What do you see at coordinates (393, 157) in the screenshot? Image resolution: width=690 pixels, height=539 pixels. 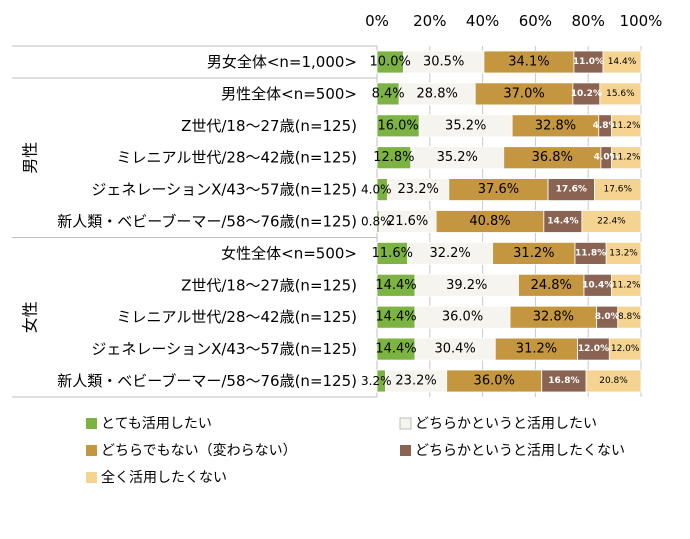 I see `data-label: 12.8%` at bounding box center [393, 157].